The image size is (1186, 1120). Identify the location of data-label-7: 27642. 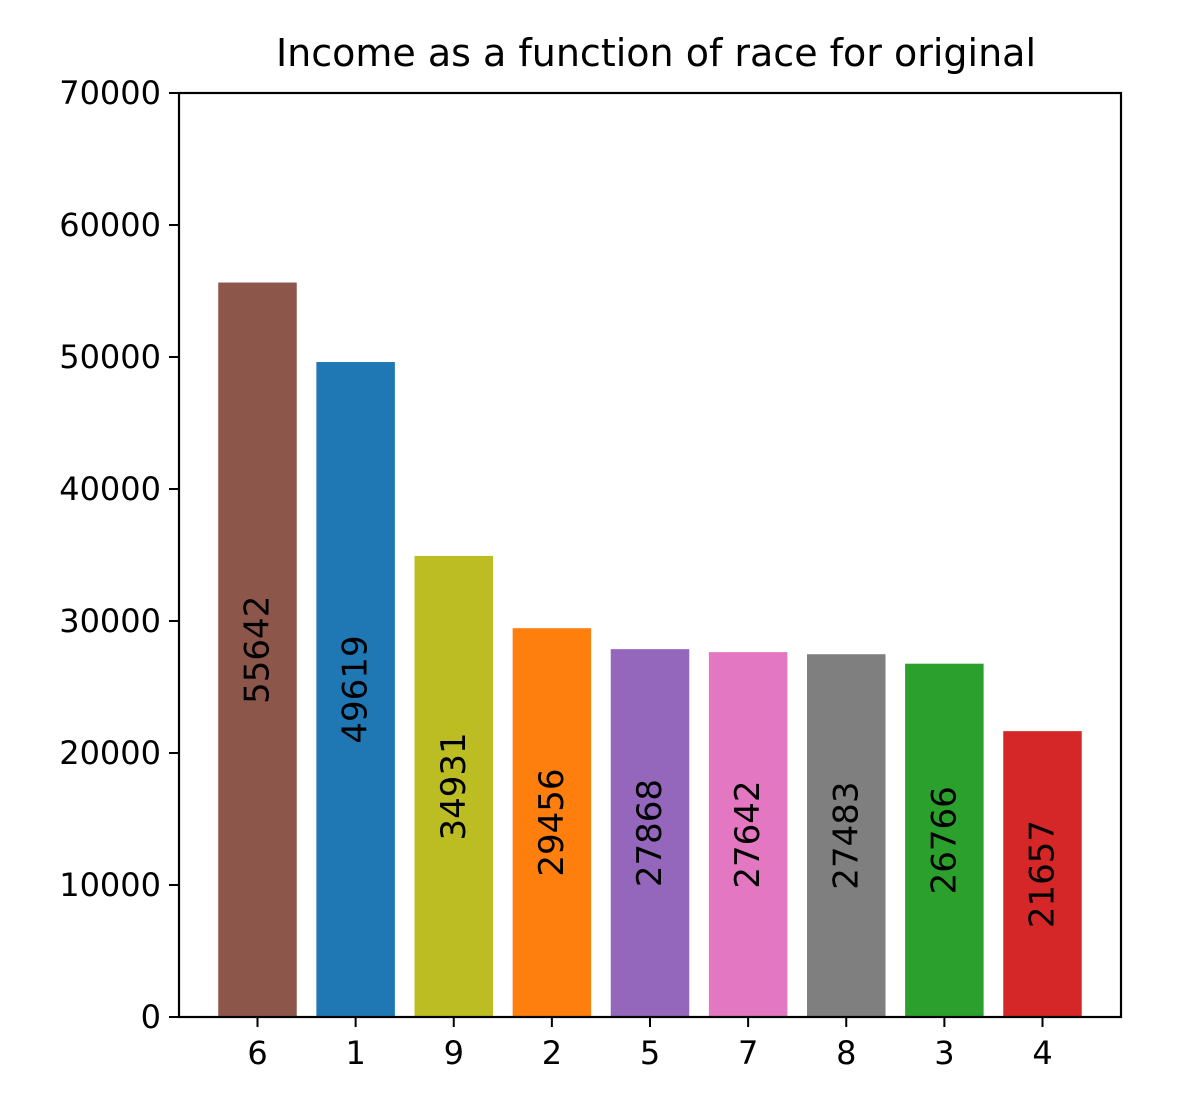
(748, 834).